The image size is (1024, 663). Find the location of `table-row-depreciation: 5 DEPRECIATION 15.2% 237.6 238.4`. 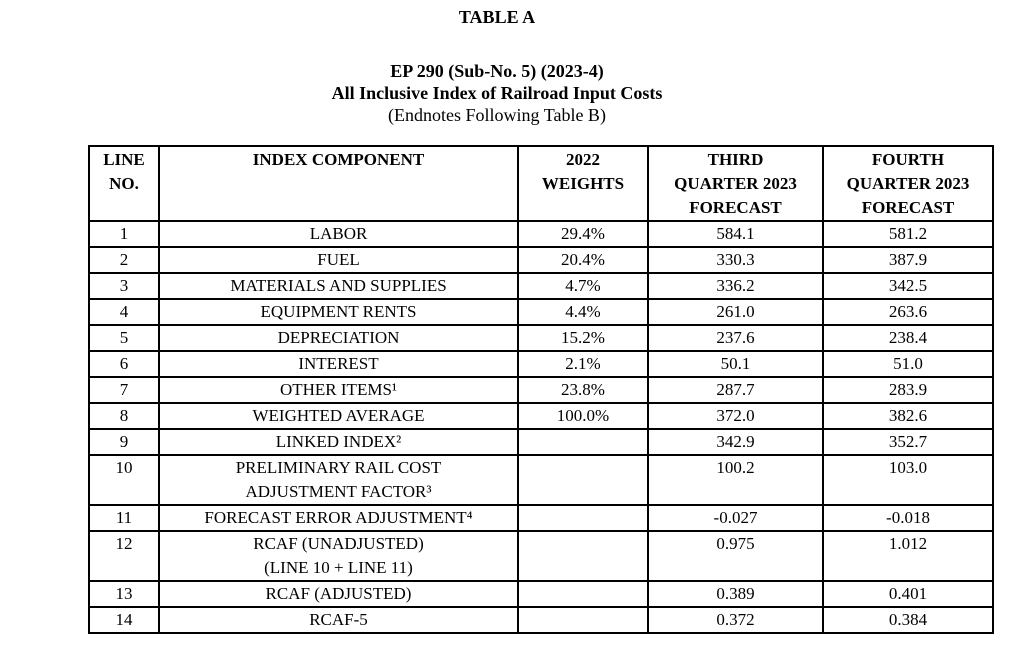

table-row-depreciation: 5 DEPRECIATION 15.2% 237.6 238.4 is located at coordinates (541, 338).